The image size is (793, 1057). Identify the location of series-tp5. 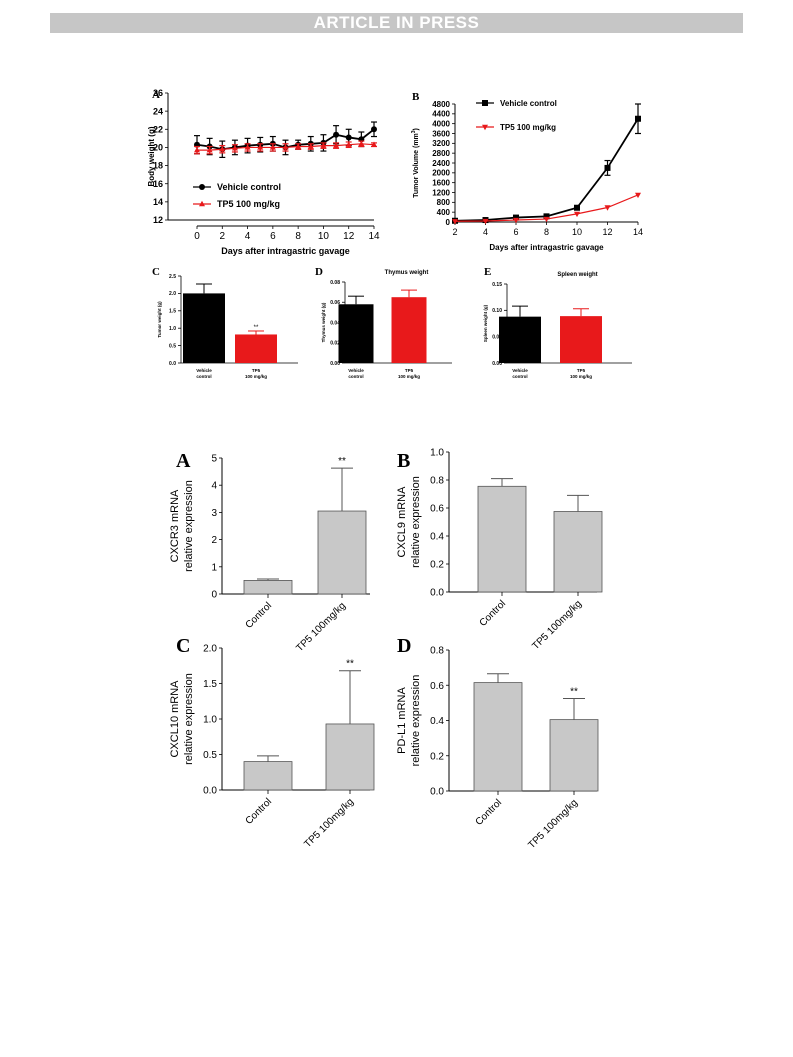
(285, 147).